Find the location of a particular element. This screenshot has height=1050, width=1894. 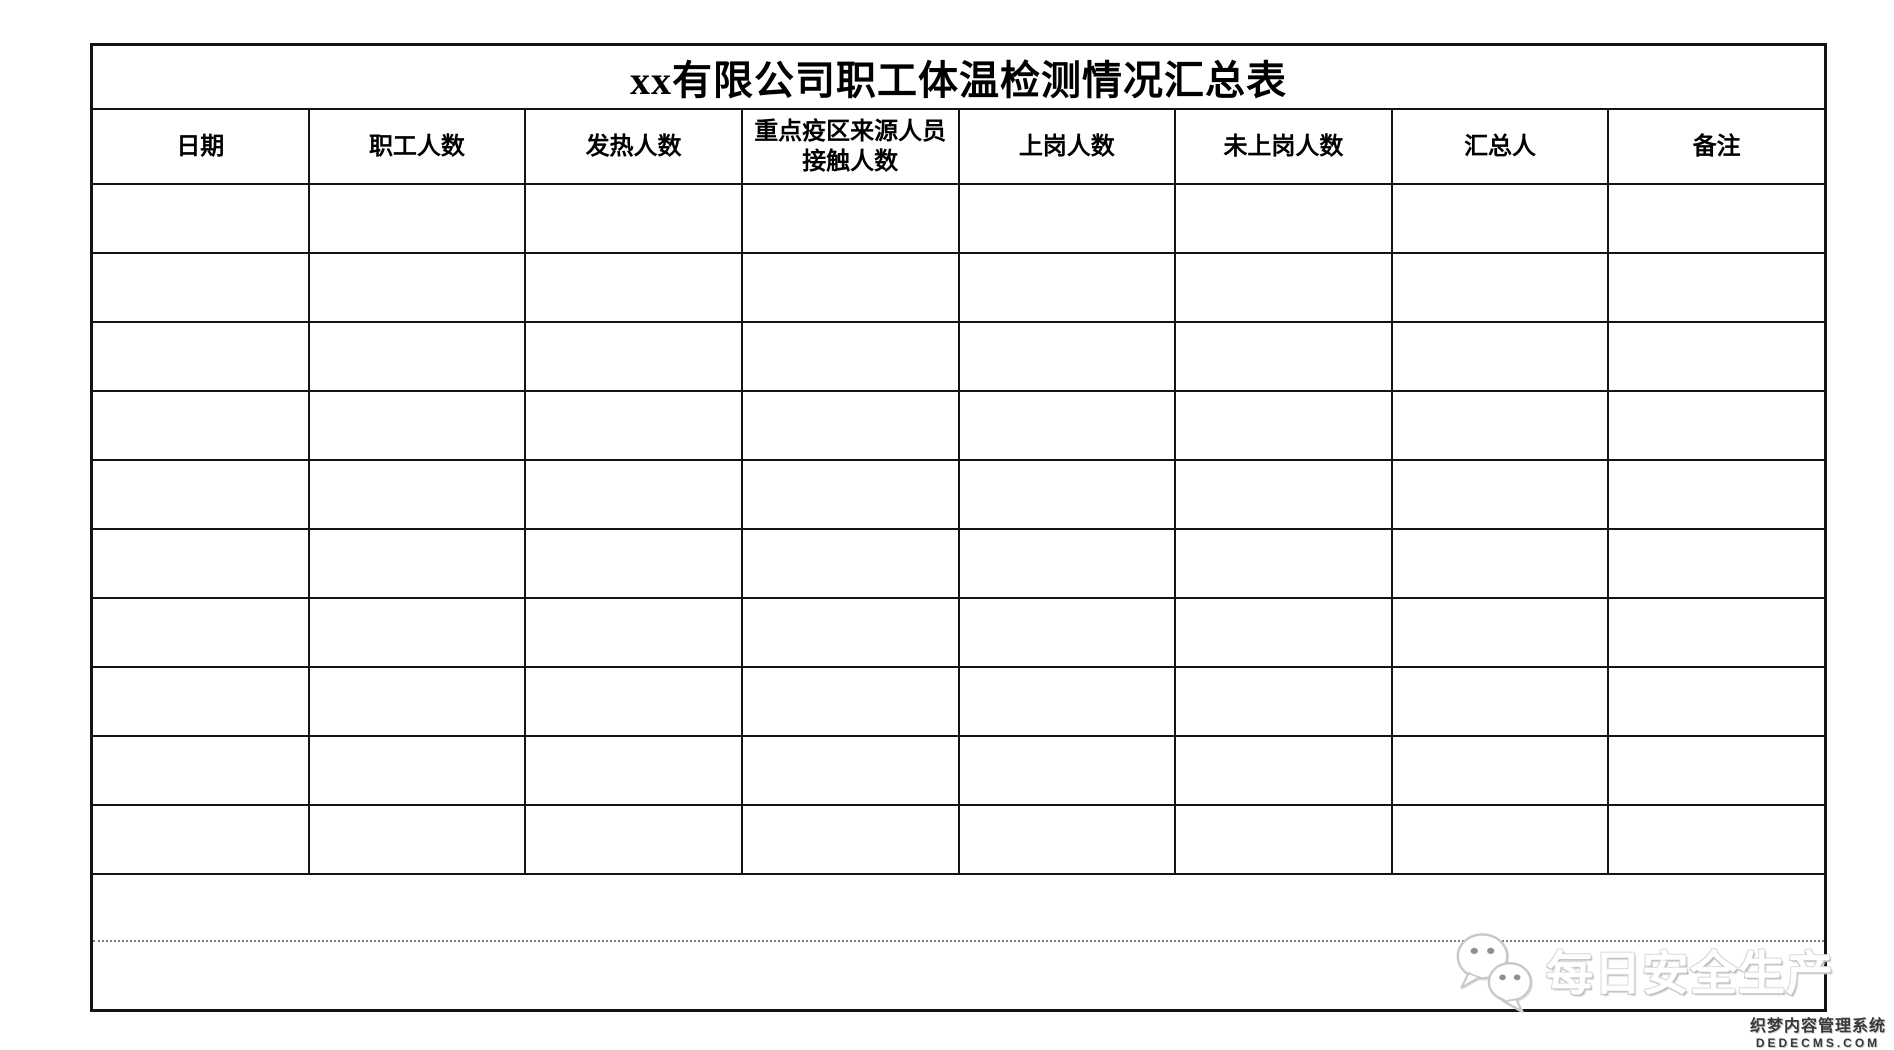

header-row: 日期 职工人数 发热人数 重点疫区来源人员 接触人数 上岗人数 未上岗人数 汇总人 备注 is located at coordinates (958, 147).